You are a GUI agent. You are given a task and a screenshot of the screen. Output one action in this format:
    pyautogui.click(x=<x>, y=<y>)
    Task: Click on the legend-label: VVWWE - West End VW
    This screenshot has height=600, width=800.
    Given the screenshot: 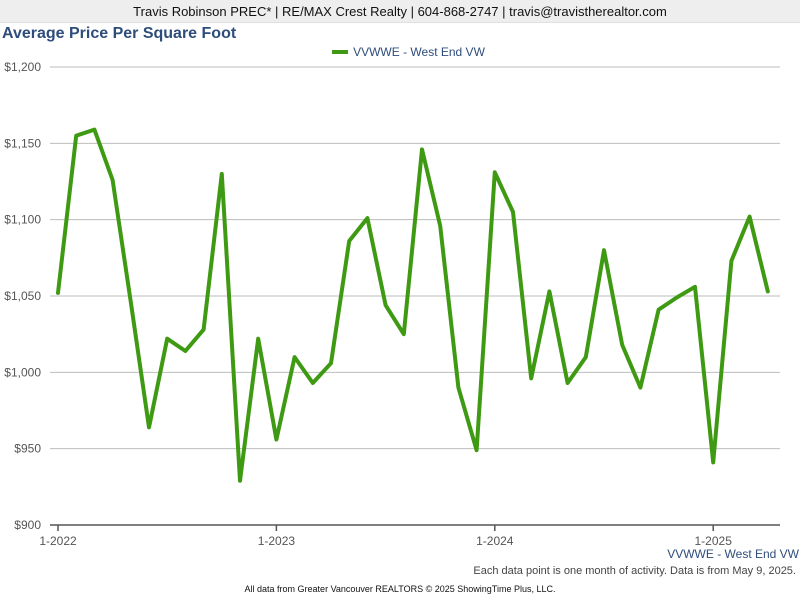 What is the action you would take?
    pyautogui.click(x=419, y=52)
    